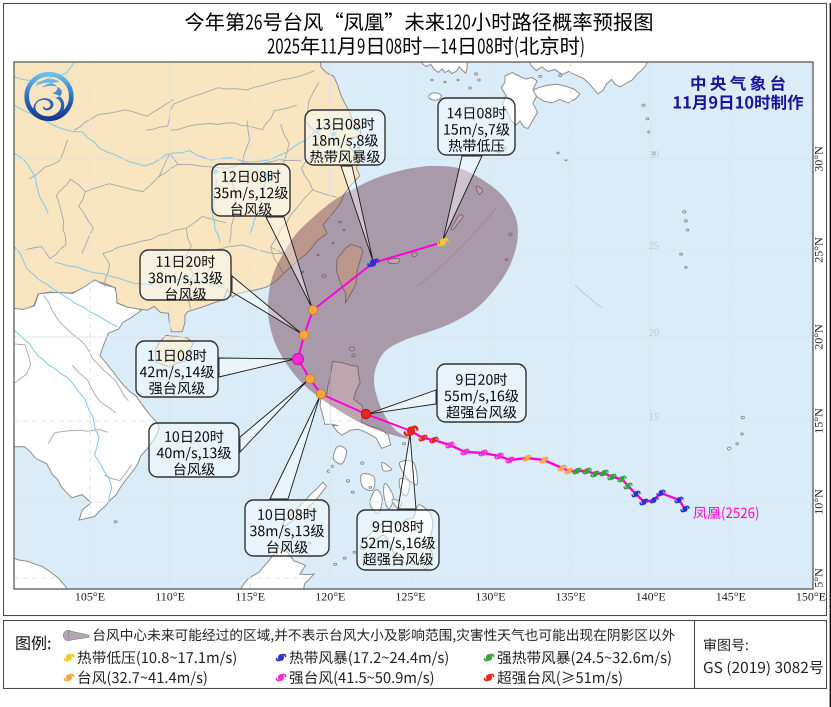  I want to click on svg-text: 15, so click(654, 417).